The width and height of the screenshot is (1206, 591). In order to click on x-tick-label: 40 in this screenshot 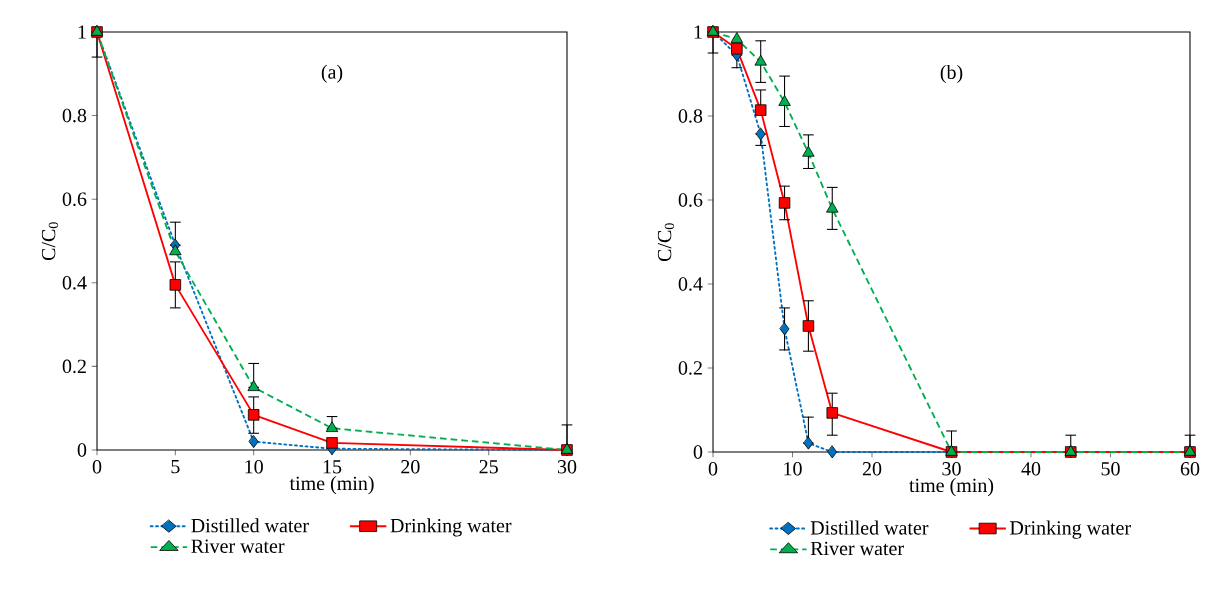, I will do `click(1031, 469)`.